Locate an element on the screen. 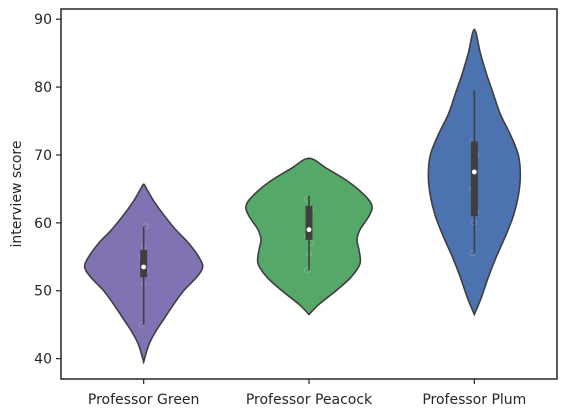  y-tick-label: 40 is located at coordinates (43, 360).